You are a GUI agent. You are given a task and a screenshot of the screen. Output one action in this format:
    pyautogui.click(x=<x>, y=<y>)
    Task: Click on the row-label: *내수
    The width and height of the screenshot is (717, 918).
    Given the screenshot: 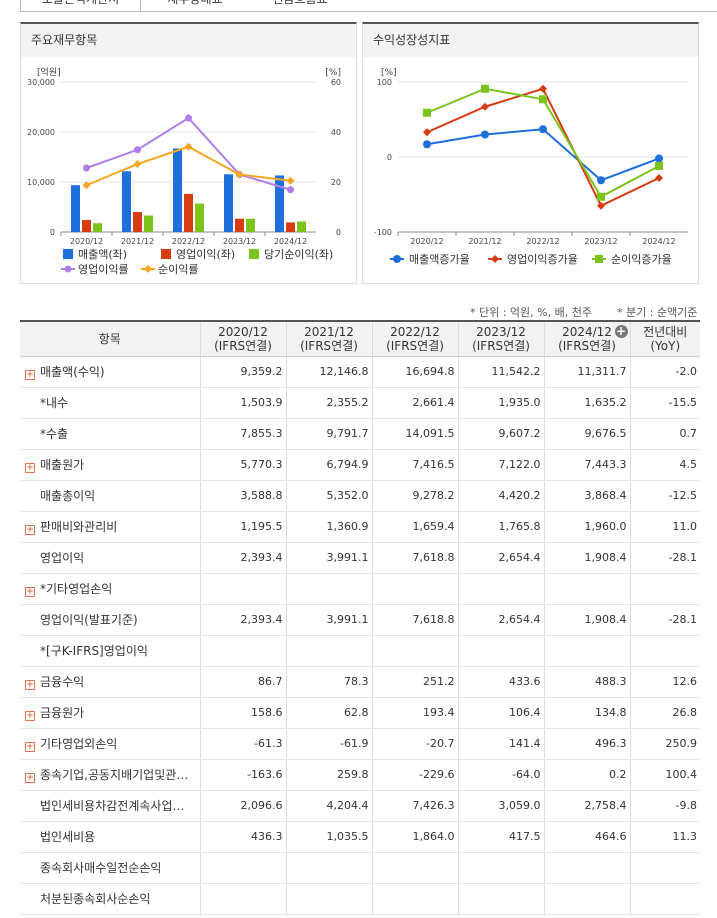 What is the action you would take?
    pyautogui.click(x=54, y=403)
    